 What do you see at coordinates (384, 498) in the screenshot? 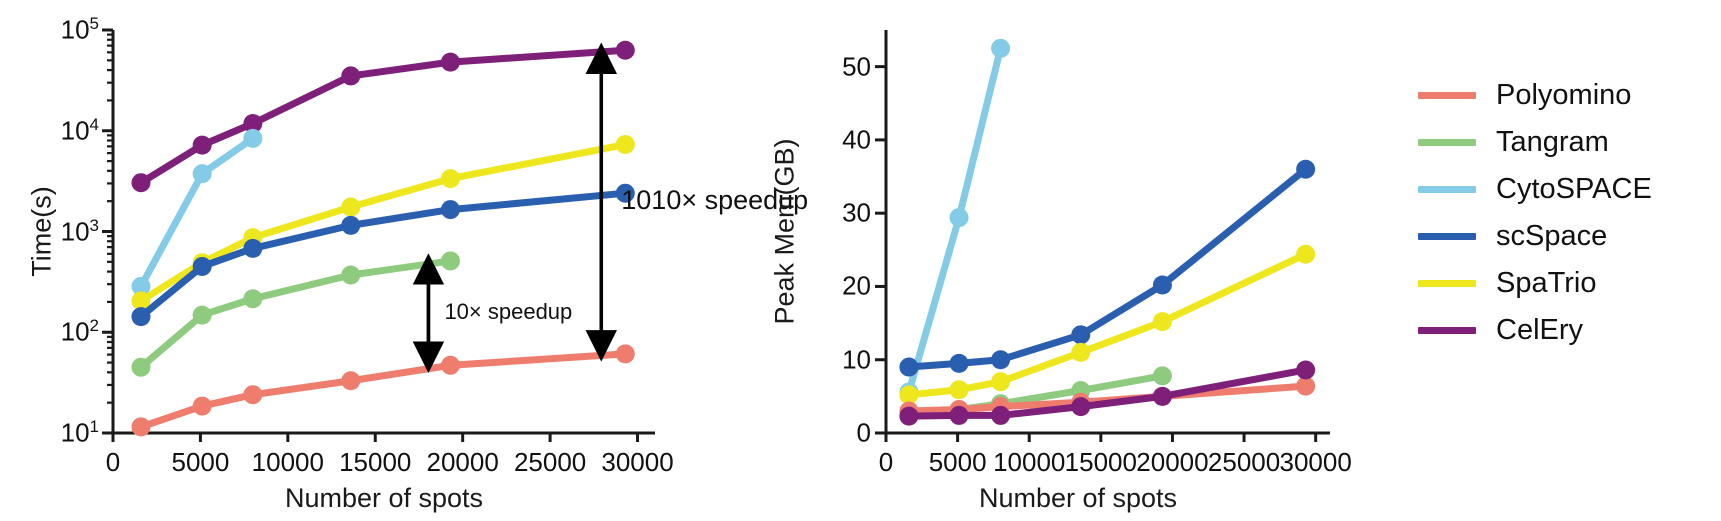
I see `time-x-axis-title: Number of spots` at bounding box center [384, 498].